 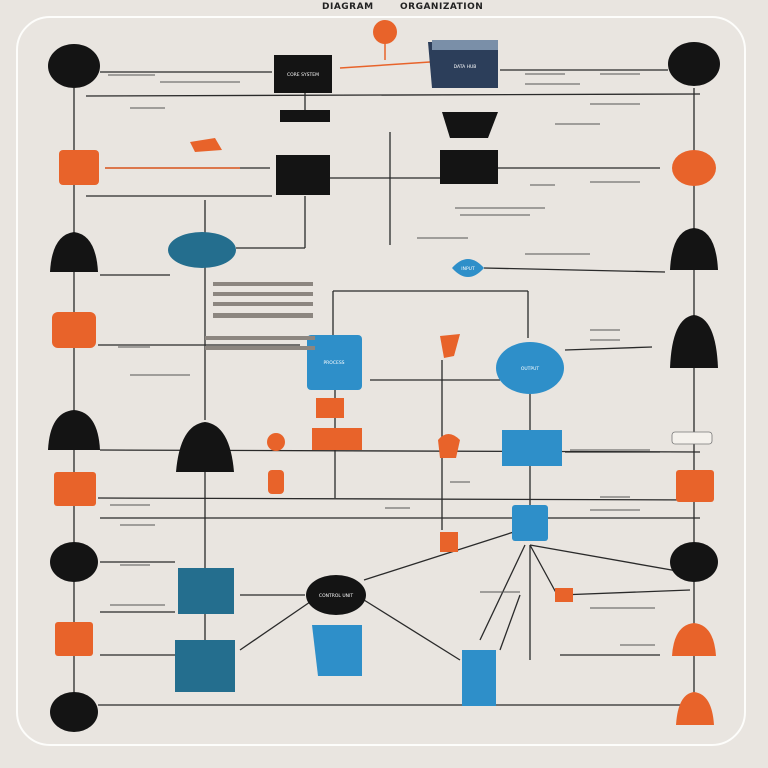 I want to click on orange-box-center, so click(x=337, y=439).